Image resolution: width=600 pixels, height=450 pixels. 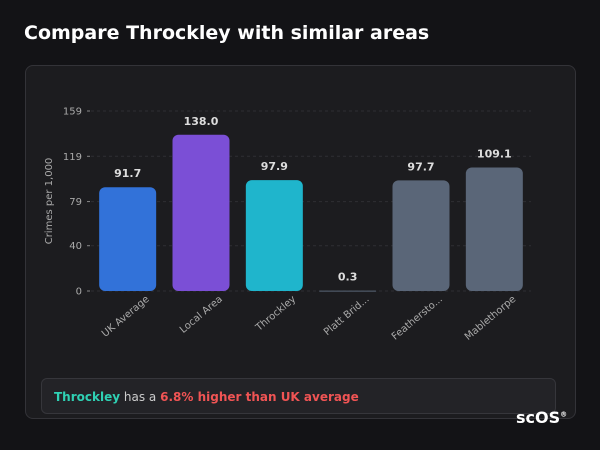 What do you see at coordinates (201, 121) in the screenshot?
I see `value-label: 138.0` at bounding box center [201, 121].